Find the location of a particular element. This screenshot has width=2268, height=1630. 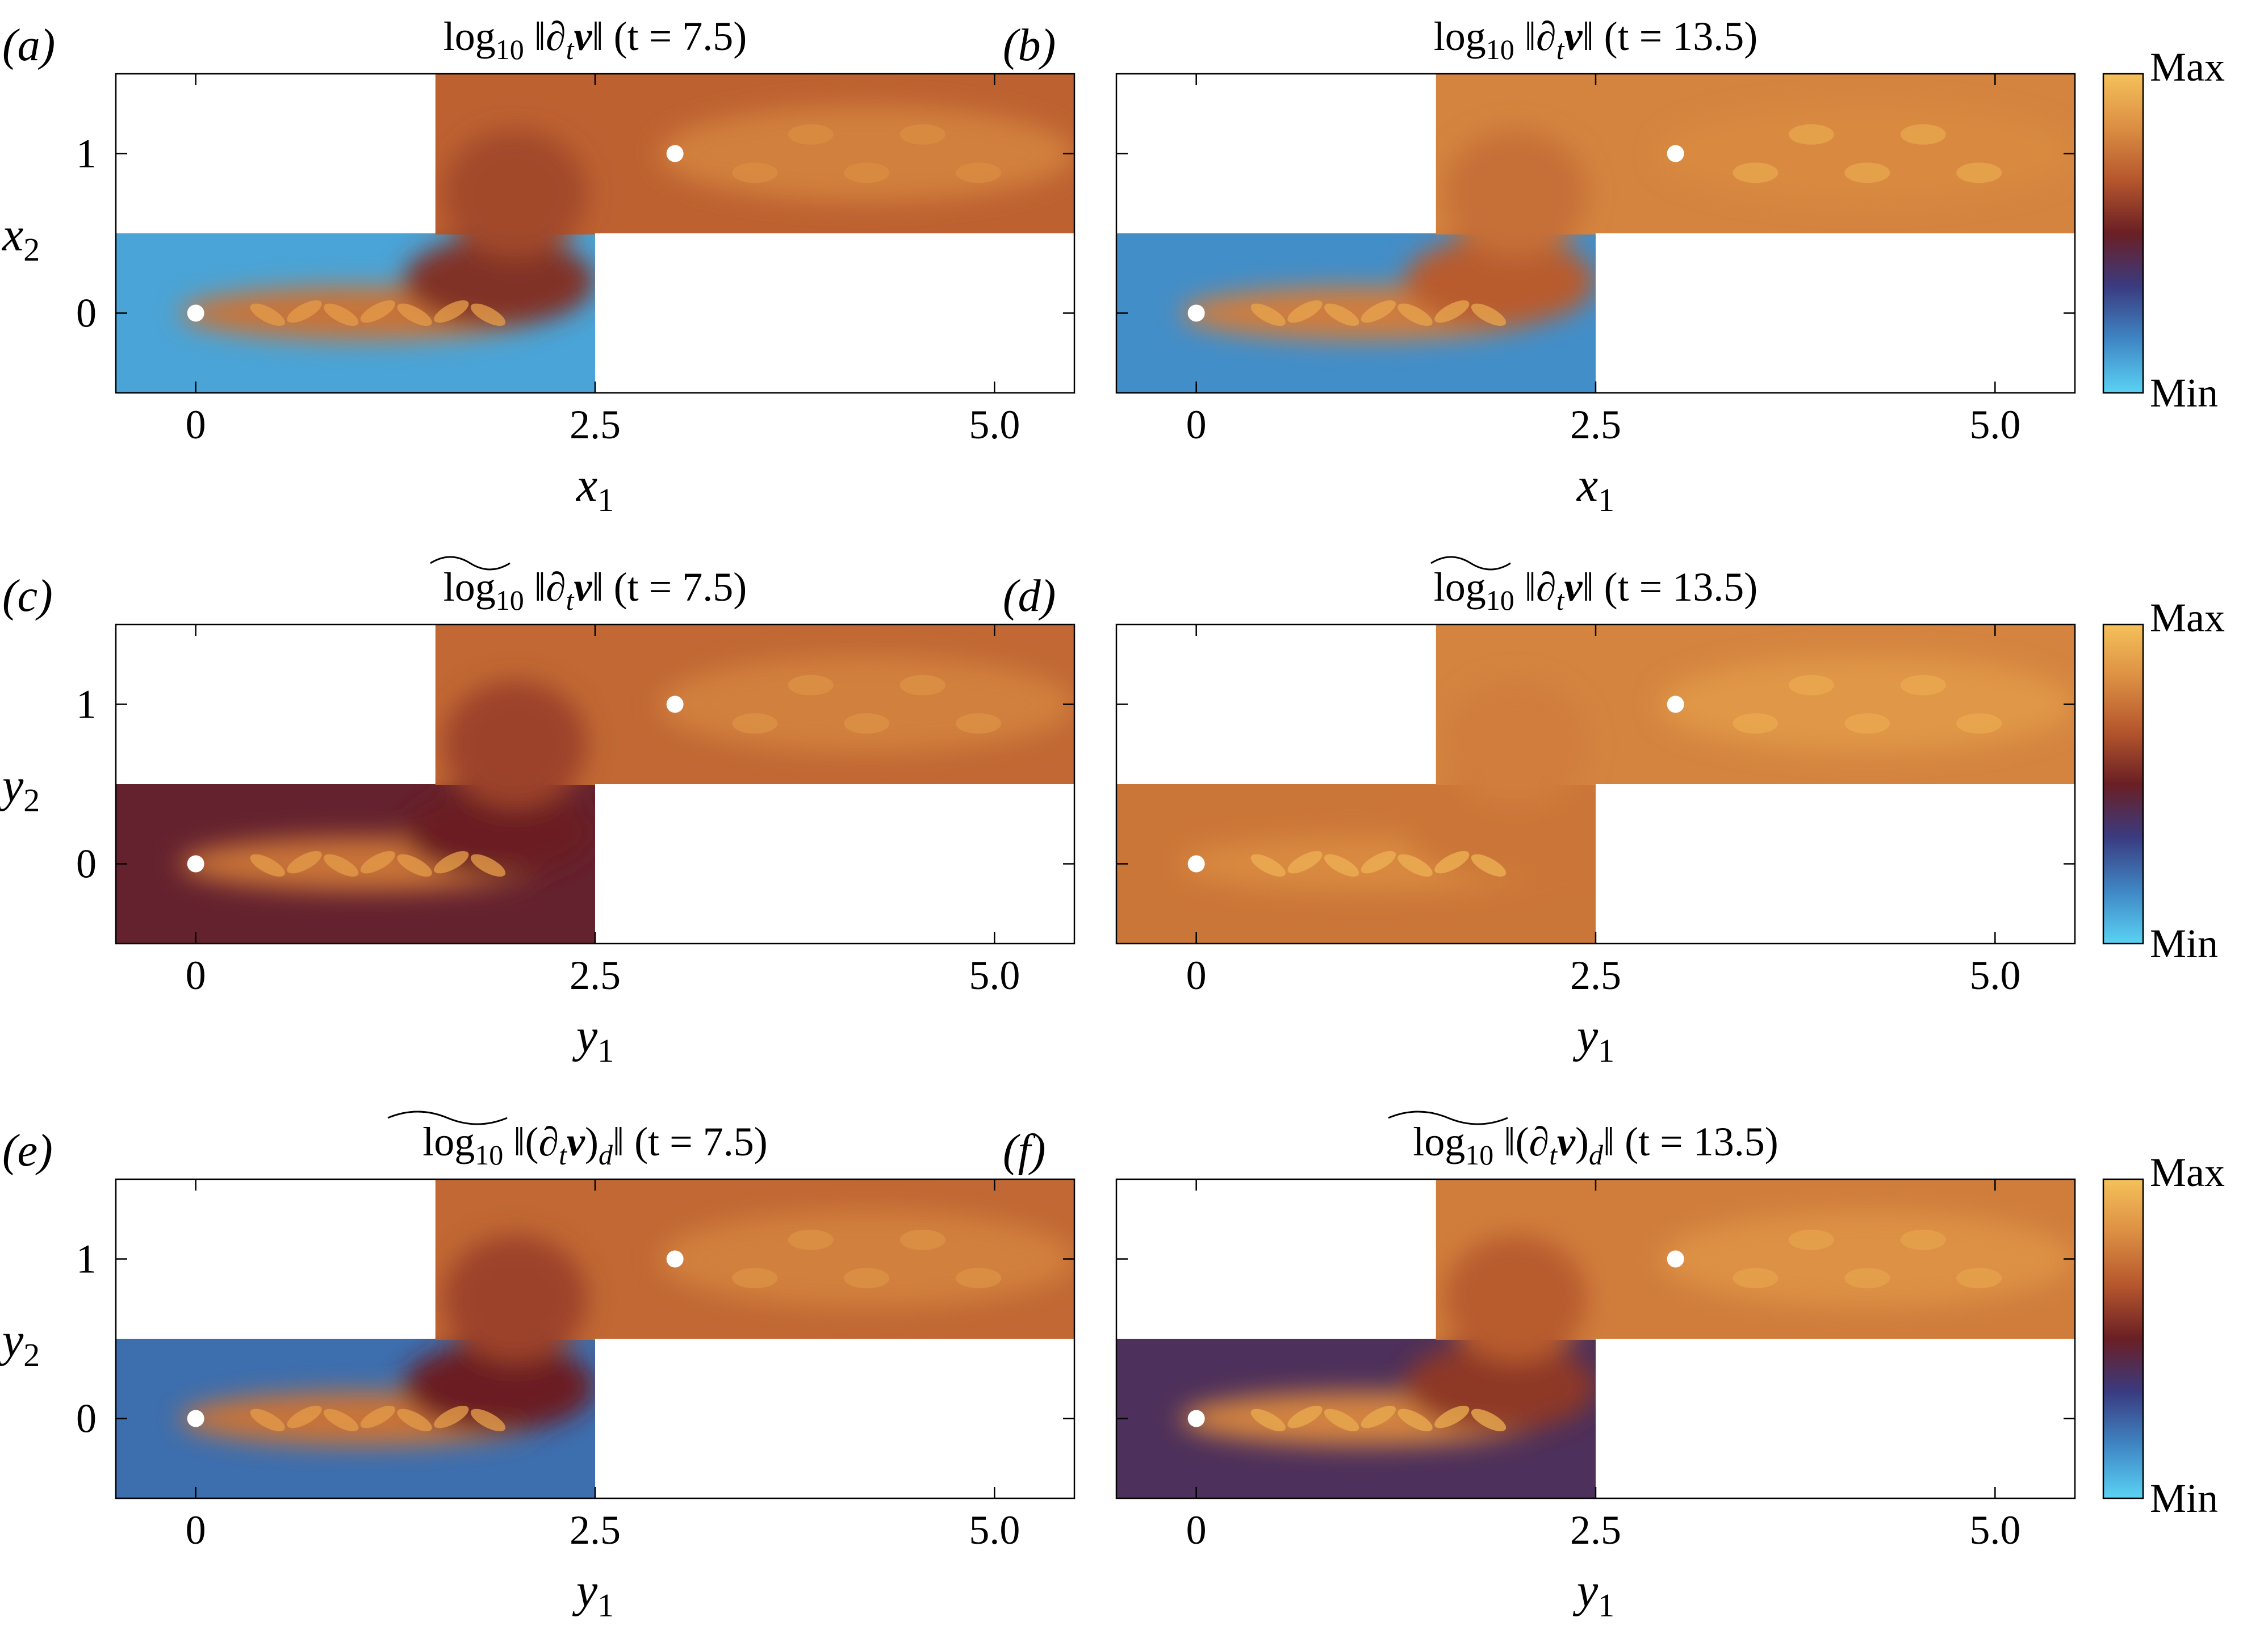

panel-b: 0 2.5 5.0 x1 (b) log10 ‖∂tv‖ (t = 13.5) is located at coordinates (1539, 266).